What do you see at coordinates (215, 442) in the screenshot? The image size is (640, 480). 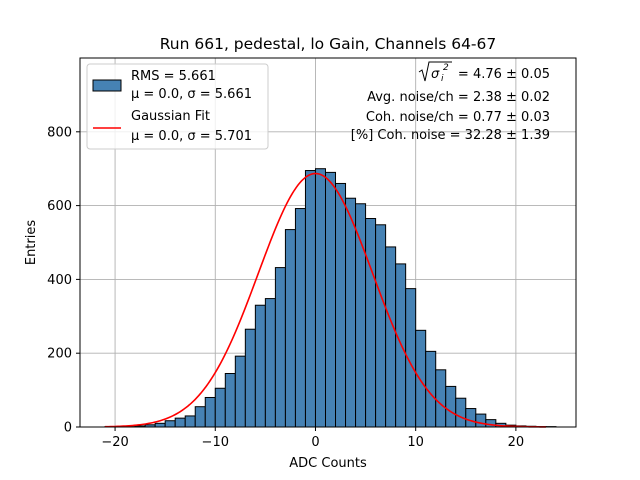 I see `x-tick-label: −10` at bounding box center [215, 442].